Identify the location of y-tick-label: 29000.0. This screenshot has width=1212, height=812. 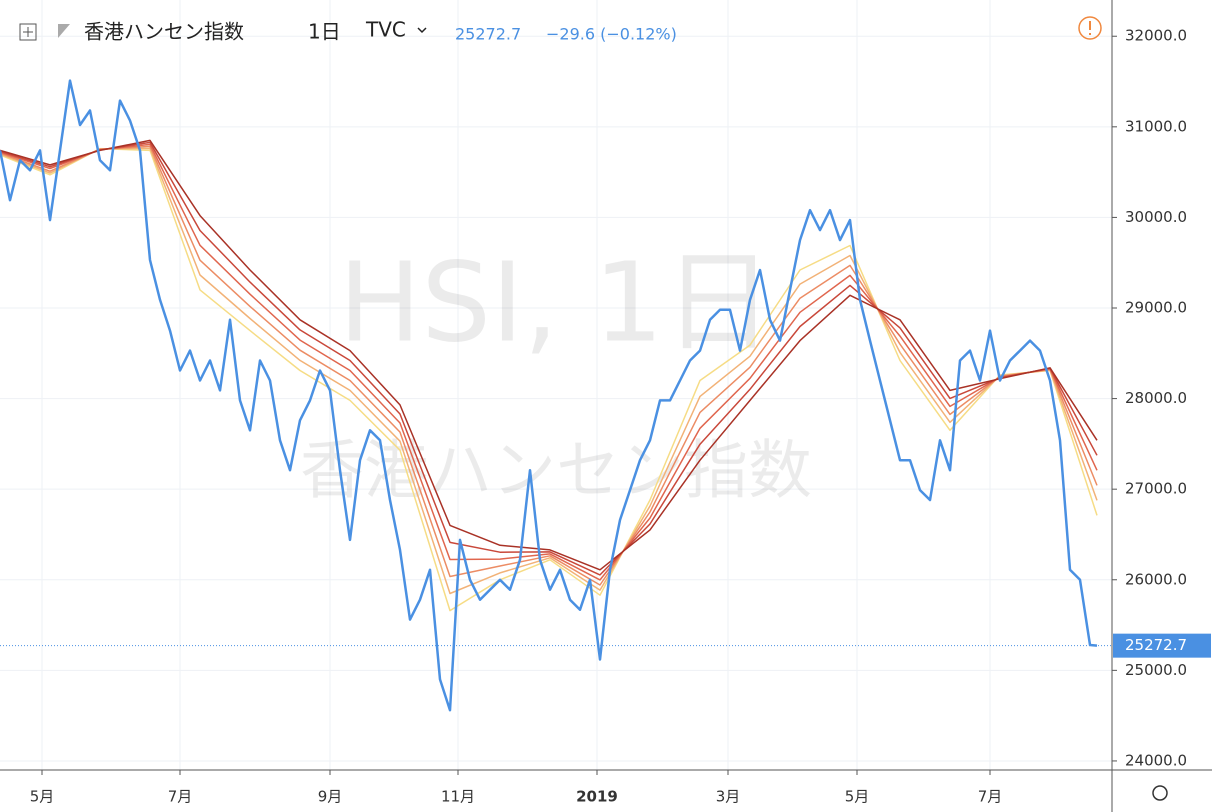
(1156, 308).